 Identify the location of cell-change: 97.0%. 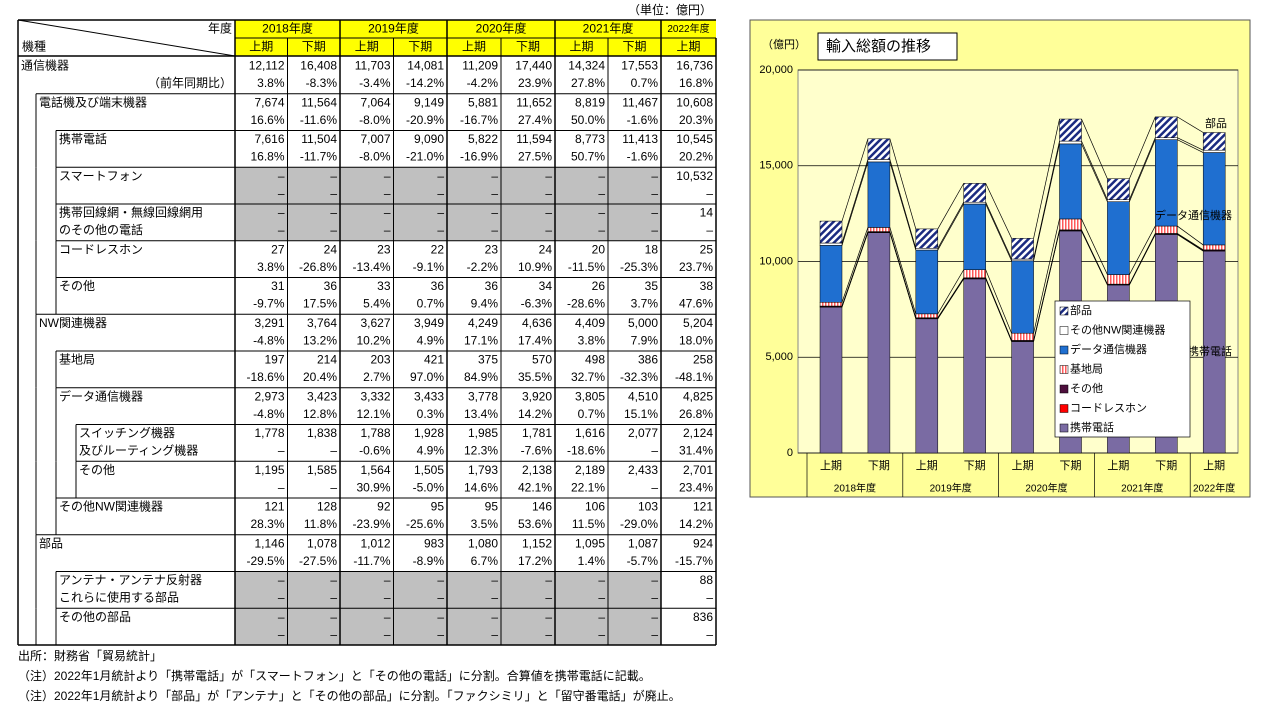
(427, 377).